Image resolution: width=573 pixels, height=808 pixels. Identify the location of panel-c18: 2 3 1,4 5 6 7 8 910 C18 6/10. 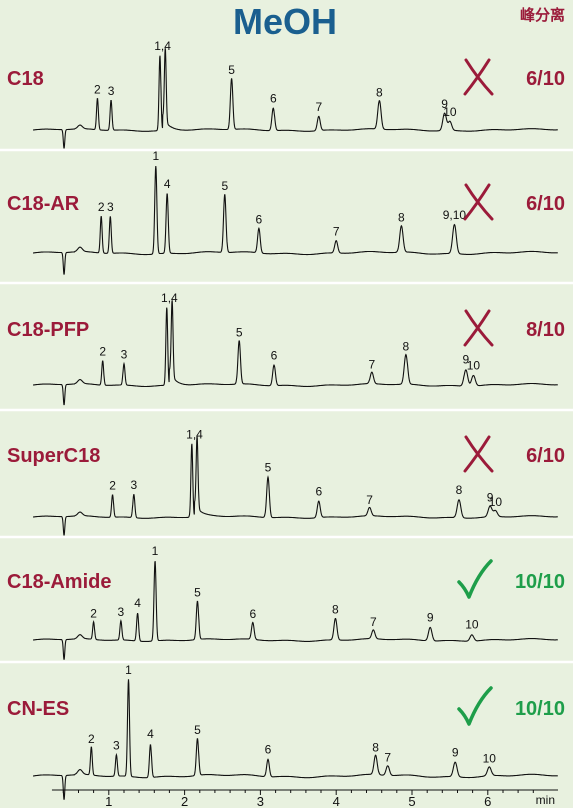
(286, 94).